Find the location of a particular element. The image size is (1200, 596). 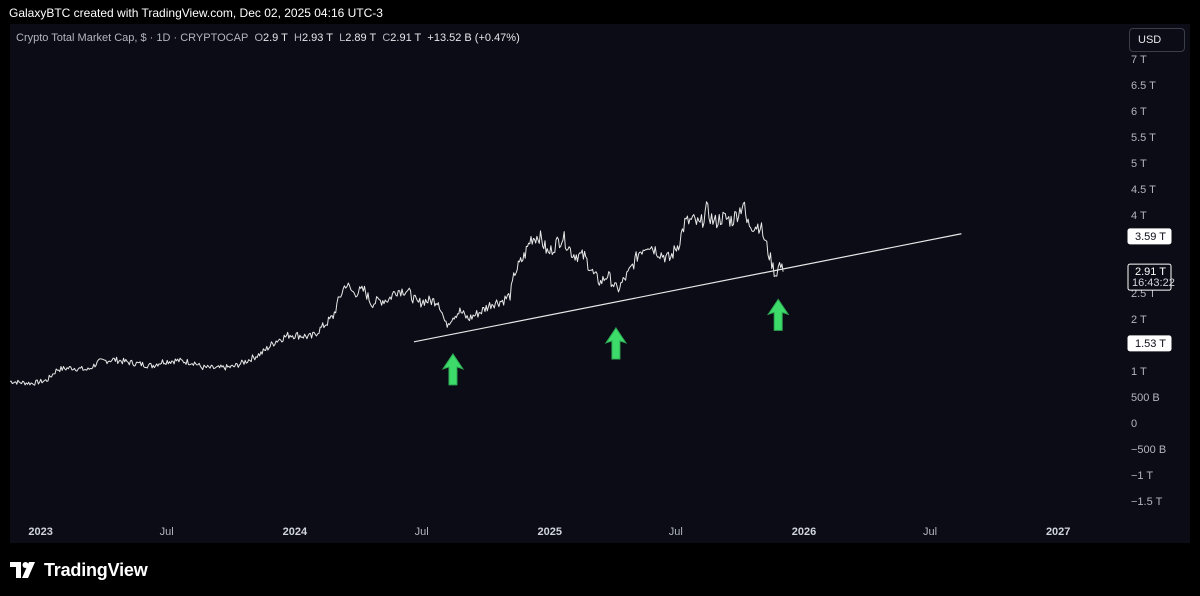

y-tick-label-13: −1 T is located at coordinates (1142, 476).